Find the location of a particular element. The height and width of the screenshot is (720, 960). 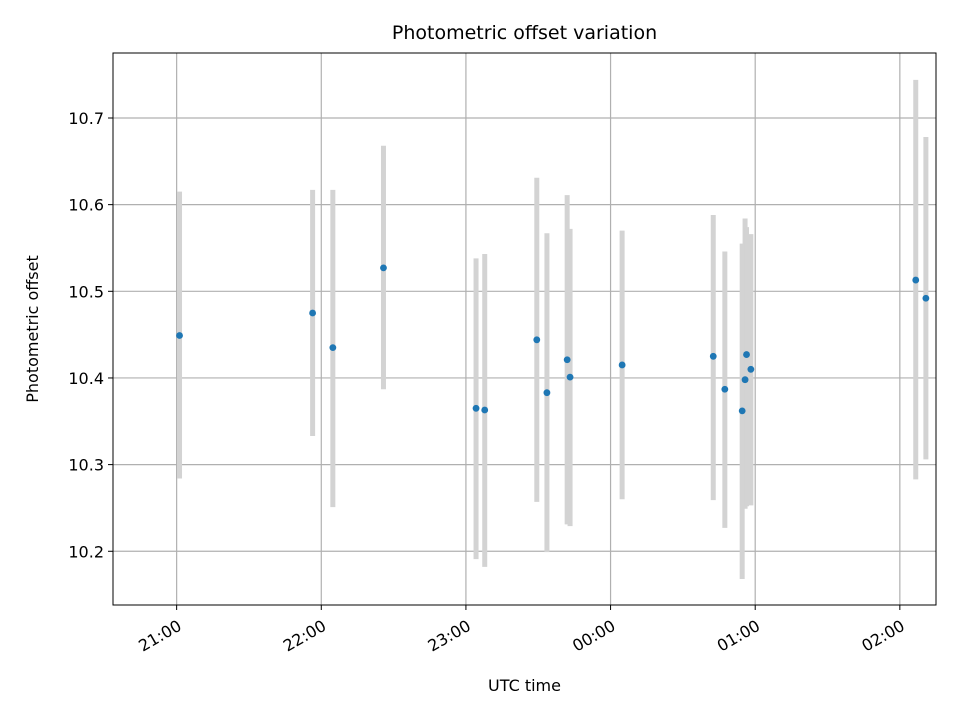

y-tick-label: 10.6 is located at coordinates (86, 205).